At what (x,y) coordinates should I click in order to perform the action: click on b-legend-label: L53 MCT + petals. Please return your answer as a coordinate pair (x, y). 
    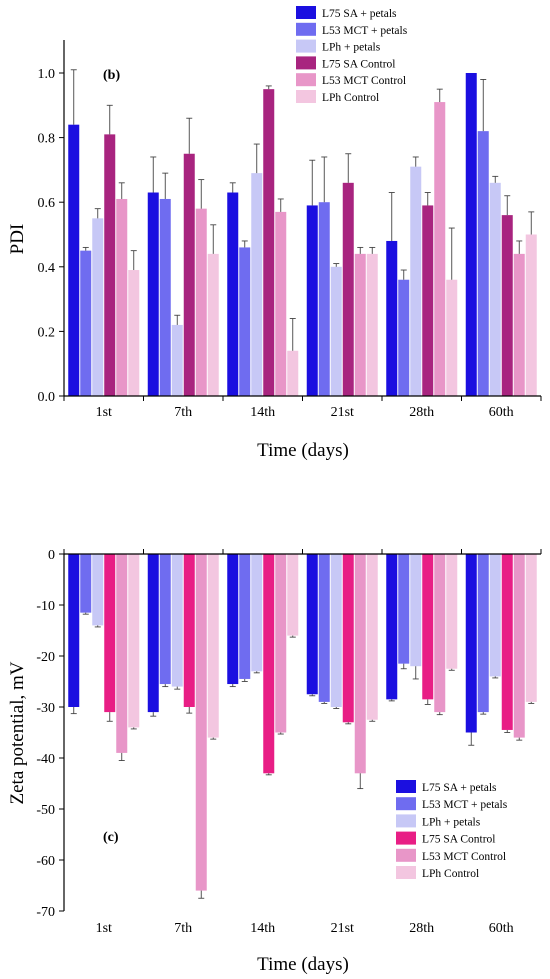
    Looking at the image, I should click on (365, 31).